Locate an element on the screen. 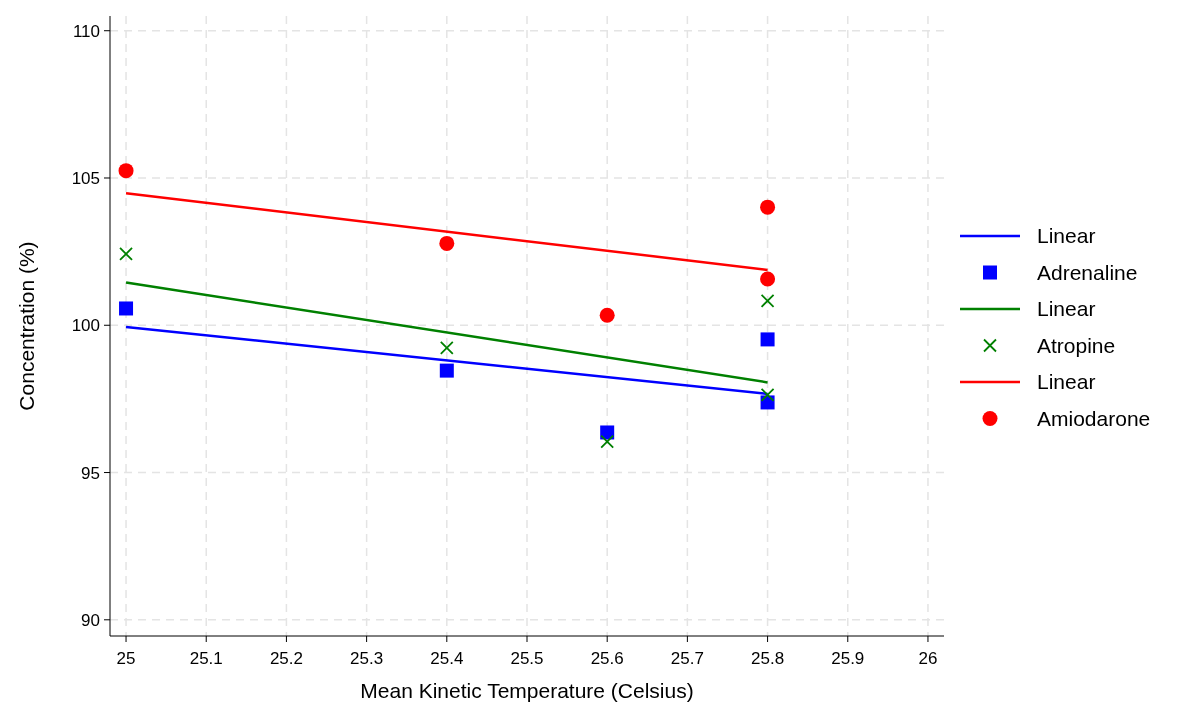 The height and width of the screenshot is (708, 1183). y-tick-label: 100 is located at coordinates (85, 326).